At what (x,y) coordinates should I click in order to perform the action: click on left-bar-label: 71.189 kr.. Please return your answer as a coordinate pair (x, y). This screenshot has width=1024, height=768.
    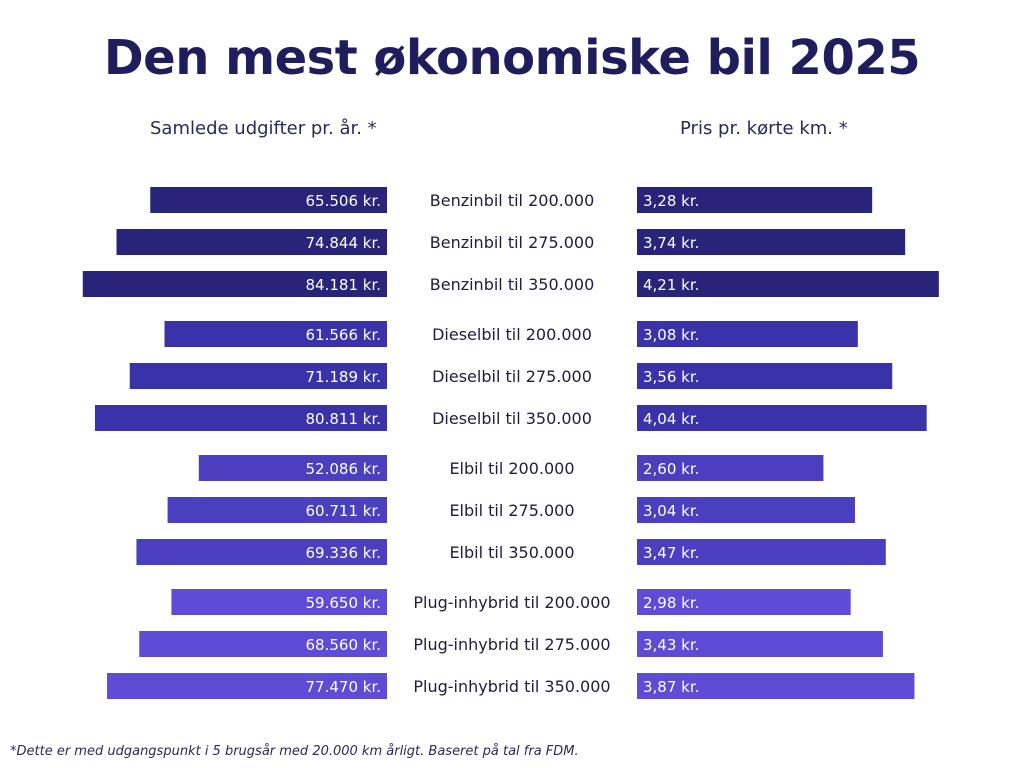
    Looking at the image, I should click on (344, 377).